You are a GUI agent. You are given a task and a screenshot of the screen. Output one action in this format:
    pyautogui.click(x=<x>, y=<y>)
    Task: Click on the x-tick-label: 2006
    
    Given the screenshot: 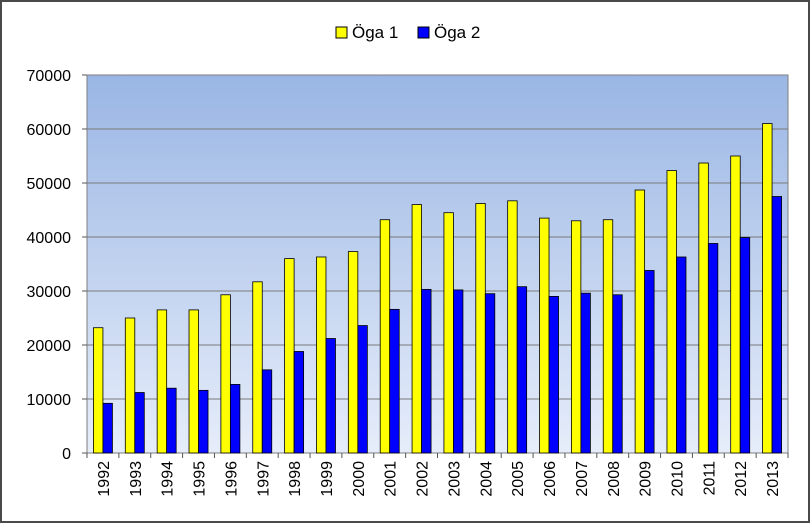 What is the action you would take?
    pyautogui.click(x=550, y=479)
    